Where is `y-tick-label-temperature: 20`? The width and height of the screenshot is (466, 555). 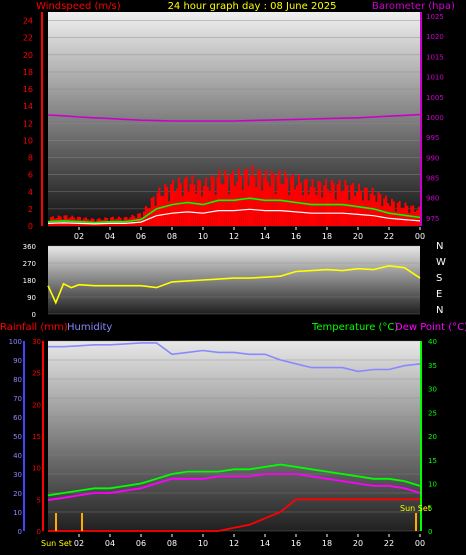
y-tick-label-temperature: 20 is located at coordinates (432, 437).